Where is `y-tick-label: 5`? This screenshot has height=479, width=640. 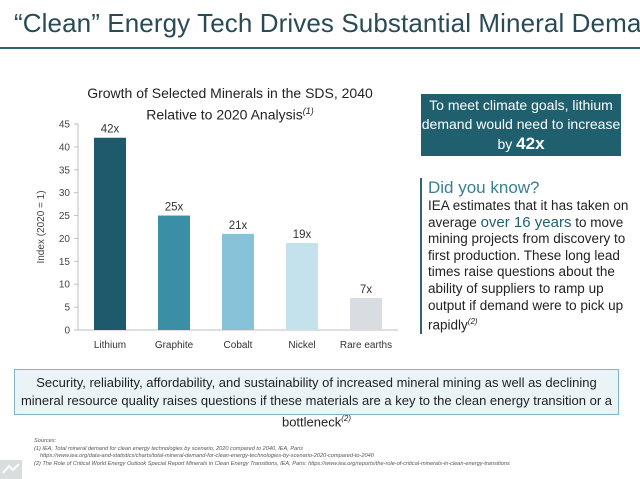 y-tick-label: 5 is located at coordinates (67, 308).